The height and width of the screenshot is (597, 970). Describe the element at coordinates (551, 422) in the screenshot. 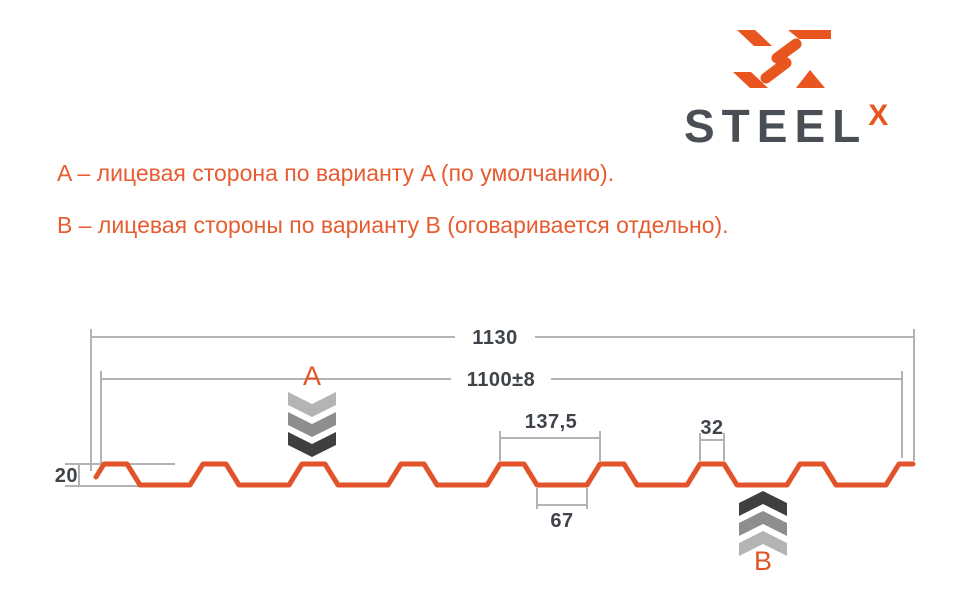

I see `dim-rib-pitch: 137,5` at that location.